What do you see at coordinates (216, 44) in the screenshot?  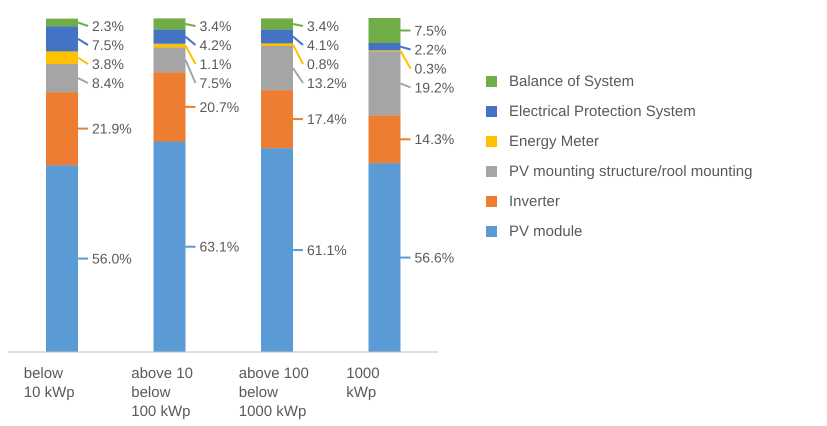 I see `data-label: 4.2%` at bounding box center [216, 44].